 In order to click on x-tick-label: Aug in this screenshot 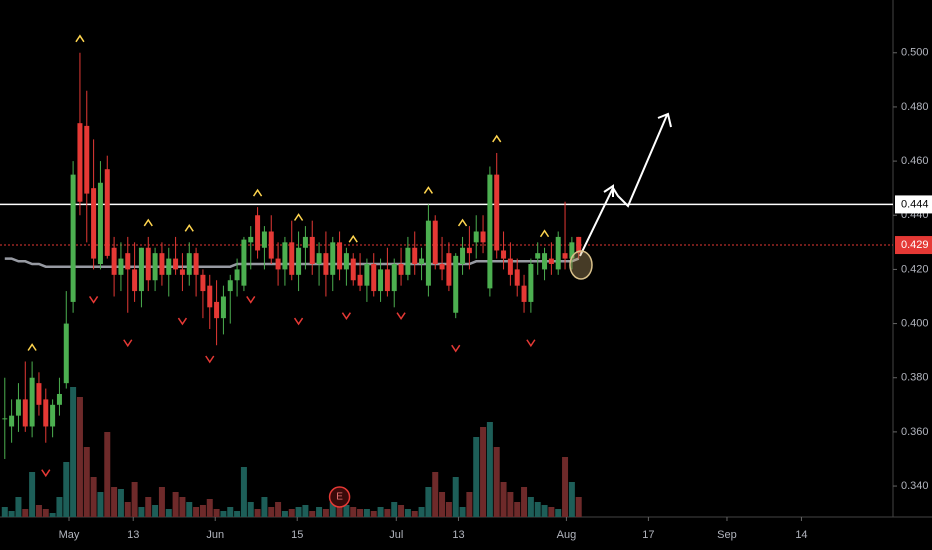, I will do `click(567, 535)`.